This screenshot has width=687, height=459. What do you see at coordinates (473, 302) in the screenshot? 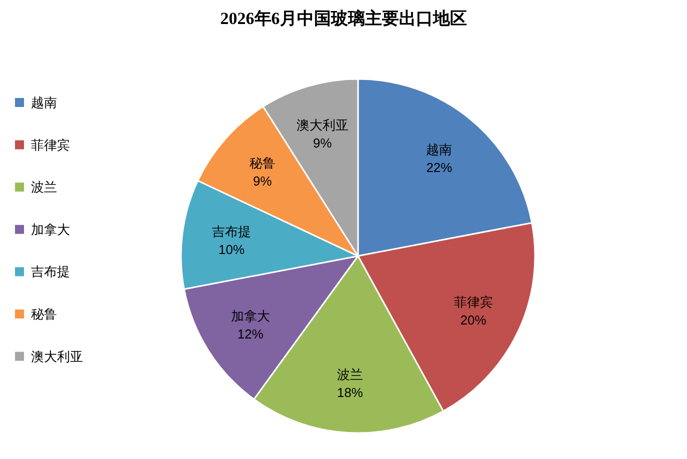
I see `slice-label: 菲律宾` at bounding box center [473, 302].